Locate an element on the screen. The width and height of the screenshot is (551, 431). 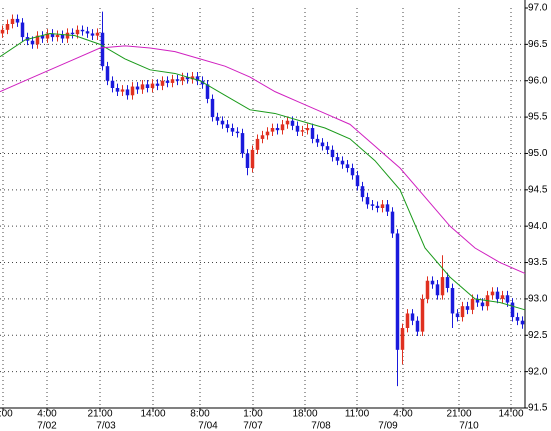
y-tick-label: 95.5 is located at coordinates (538, 117).